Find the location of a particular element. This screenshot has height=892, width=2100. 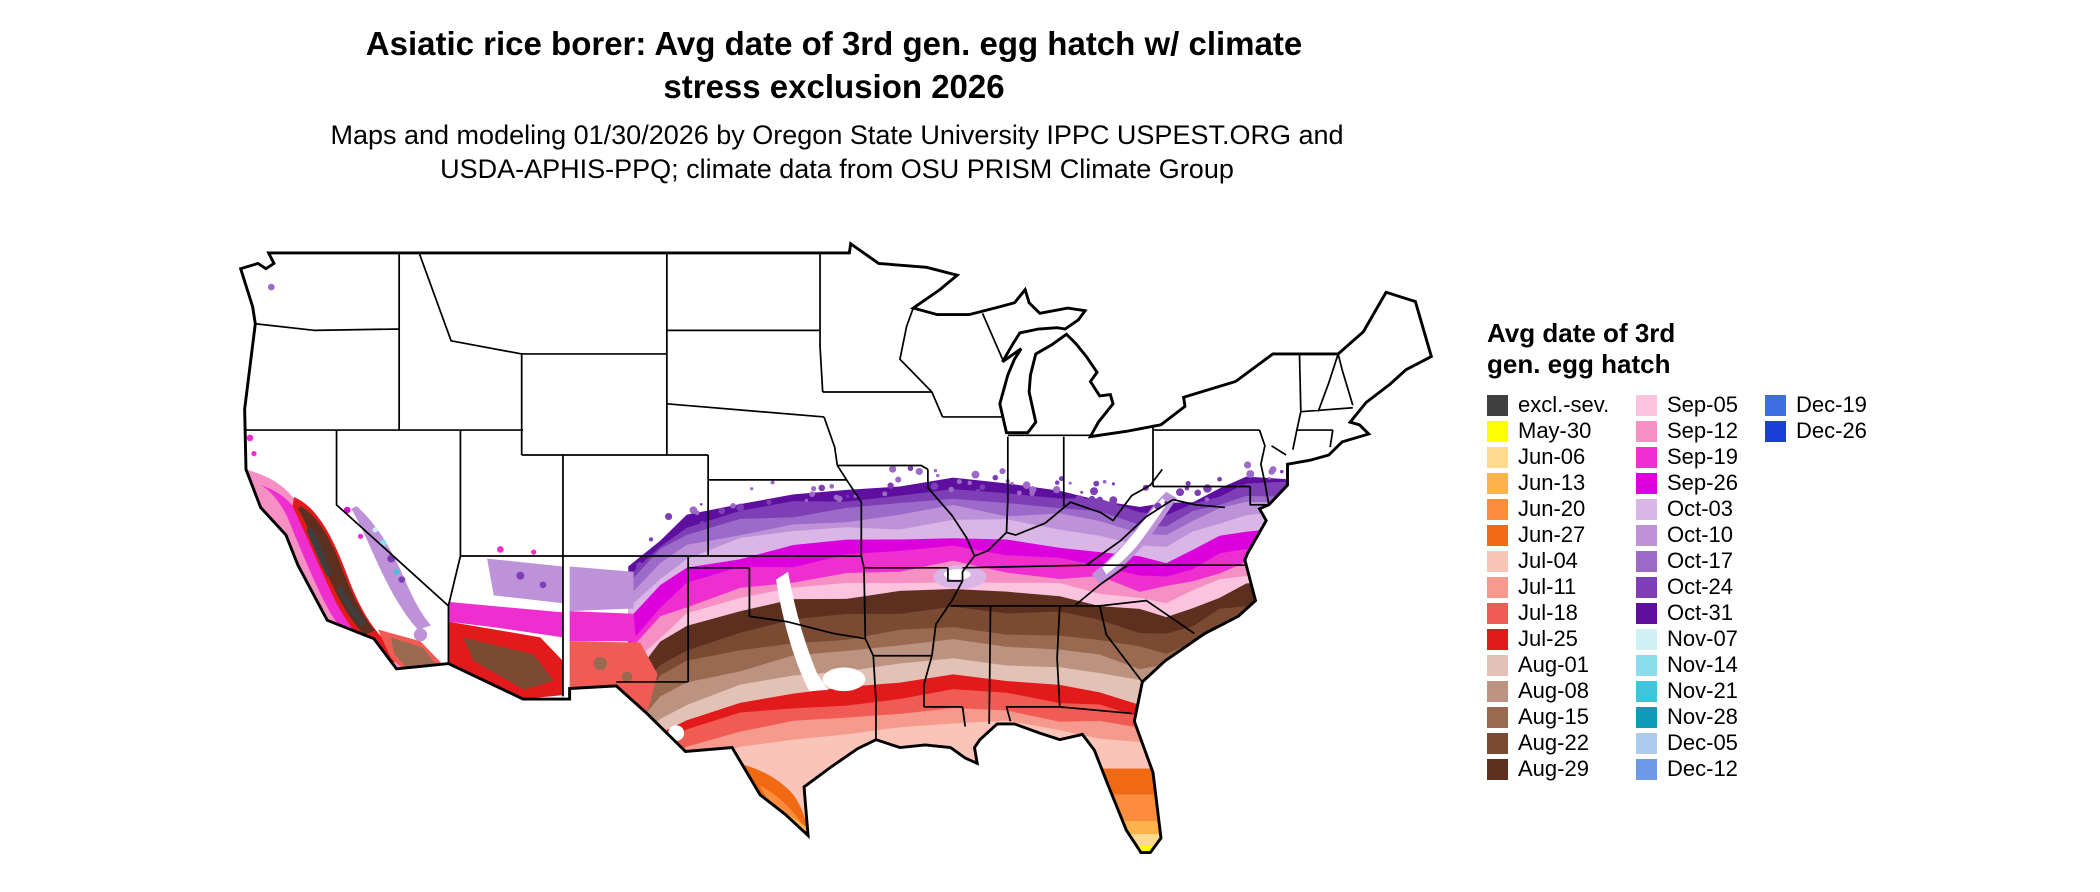

ut-magenta-dot is located at coordinates (500, 549).